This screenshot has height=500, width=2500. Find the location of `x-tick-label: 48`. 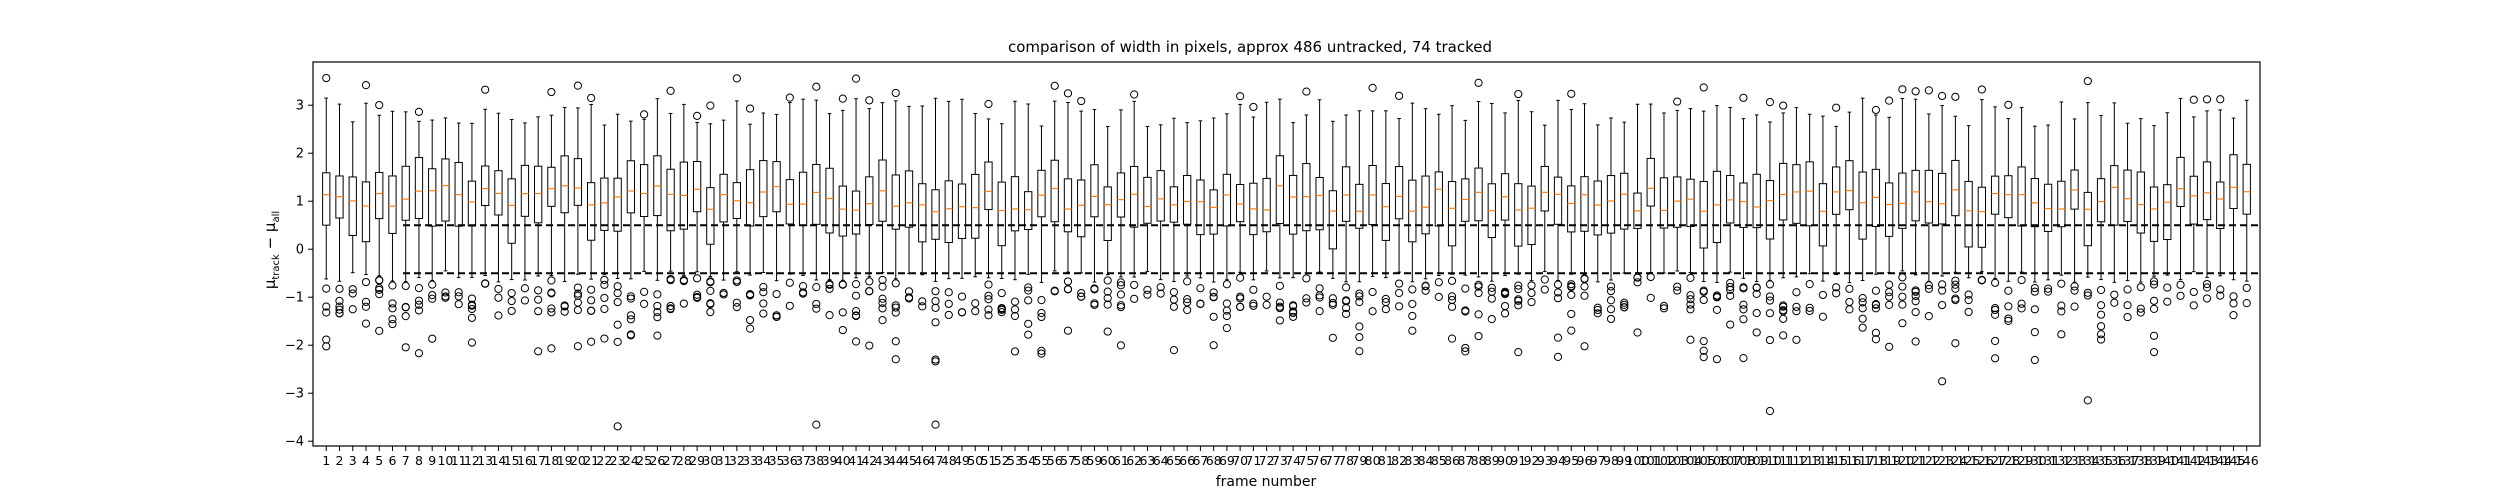

x-tick-label: 48 is located at coordinates (949, 460).